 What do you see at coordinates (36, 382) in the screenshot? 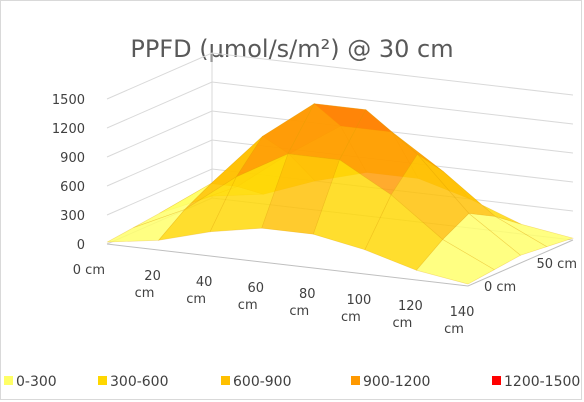
I see `legend-label: 0-300` at bounding box center [36, 382].